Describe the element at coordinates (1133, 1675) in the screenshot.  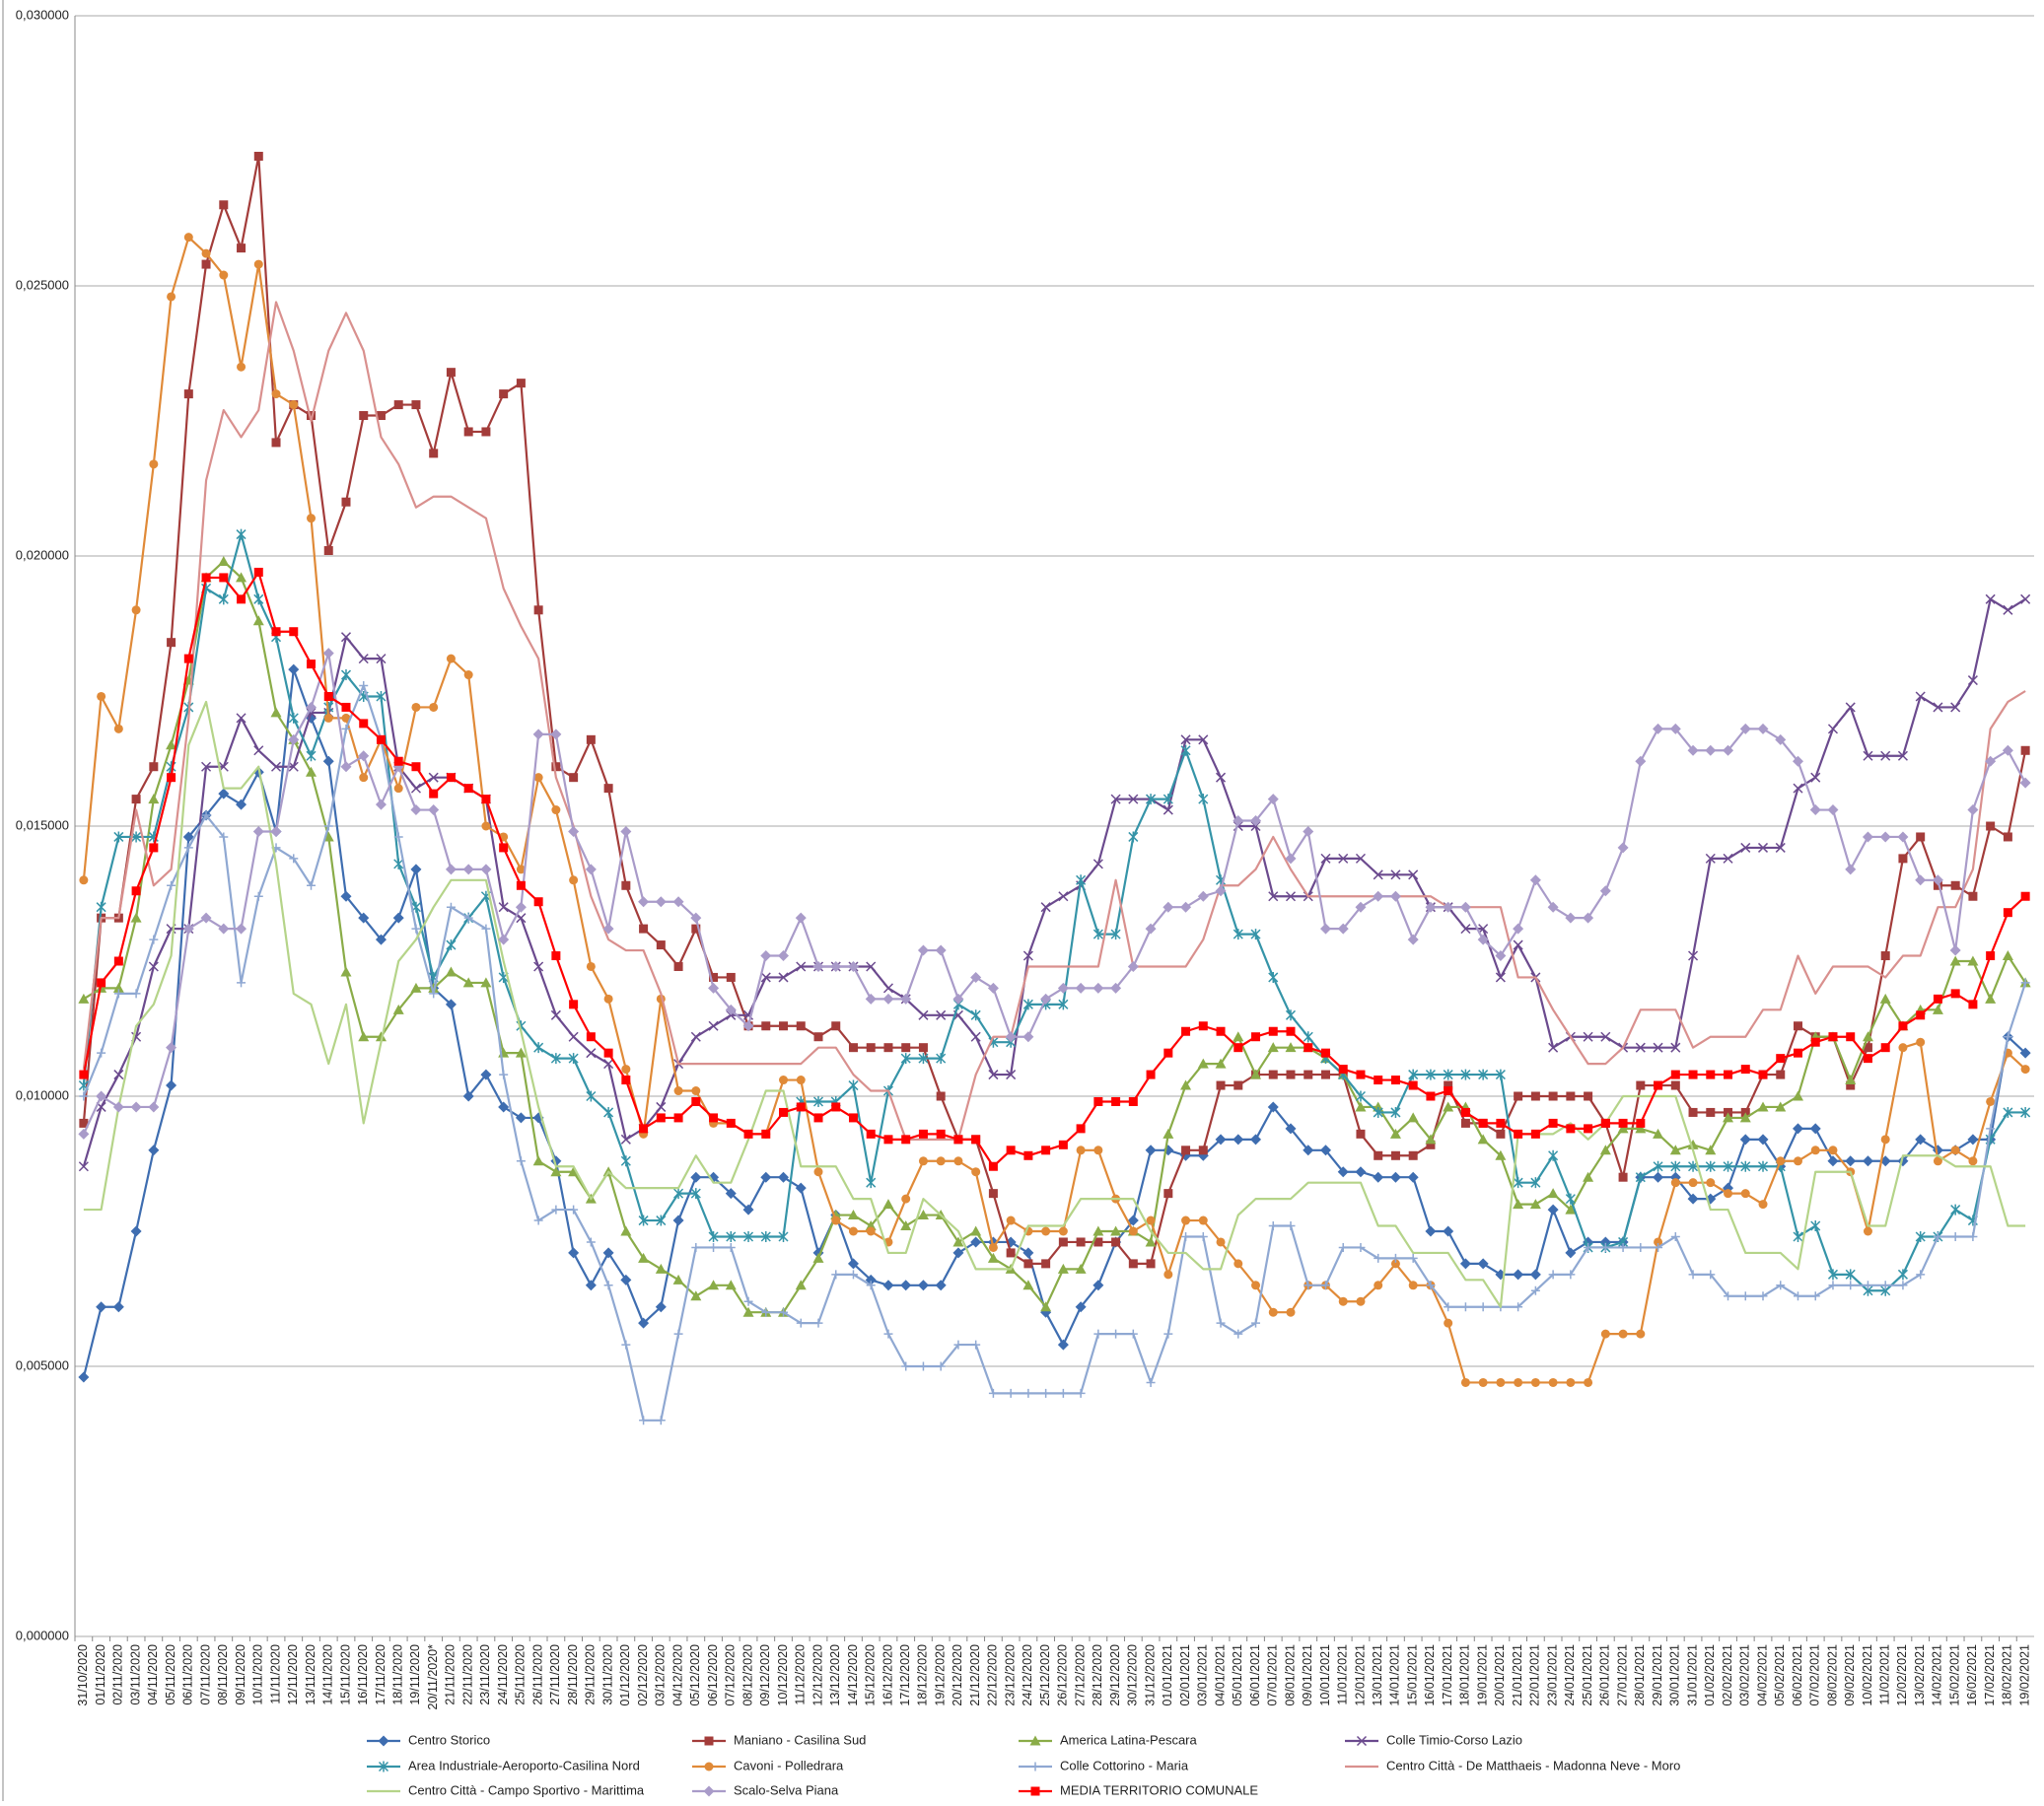
I see `x-tick-label: 30/12/2020` at that location.